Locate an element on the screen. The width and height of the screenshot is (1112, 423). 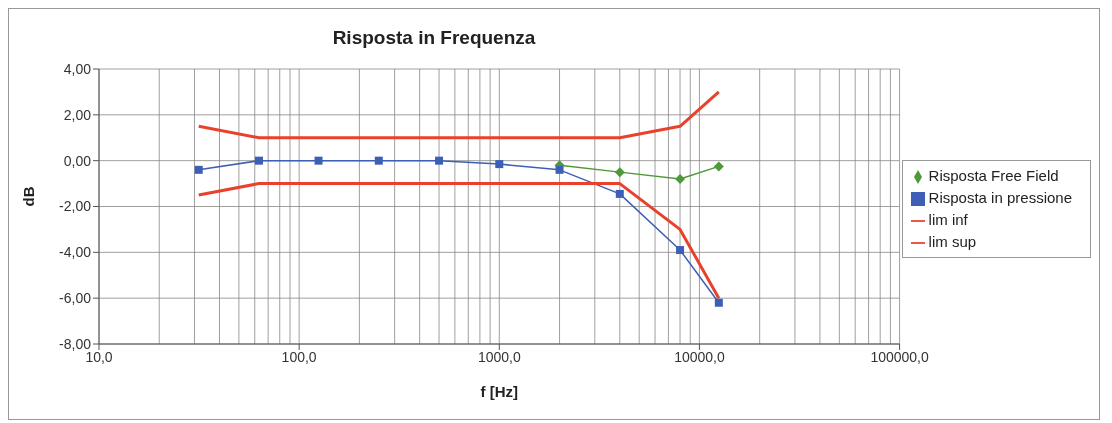
y-axis-title: dB is located at coordinates (29, 196).